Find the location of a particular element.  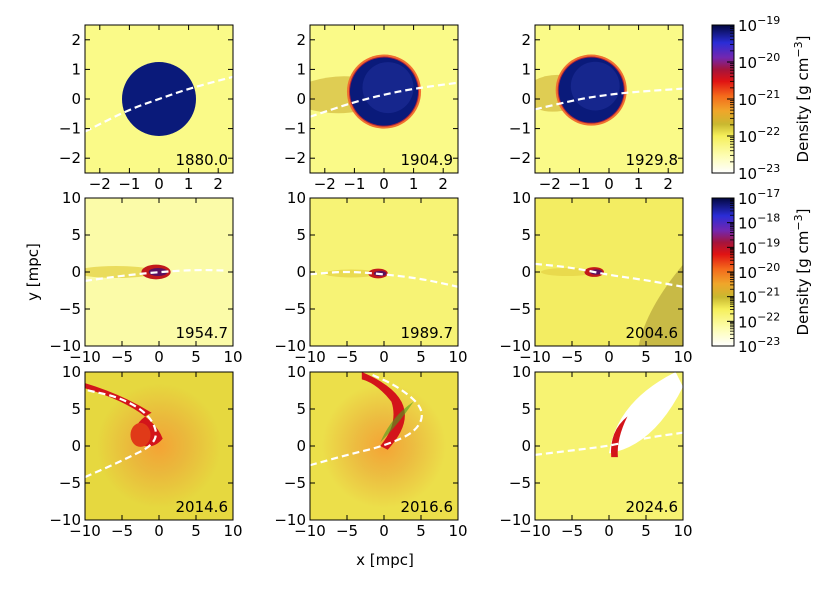

x-axis-label: x [mpc] is located at coordinates (385, 560).